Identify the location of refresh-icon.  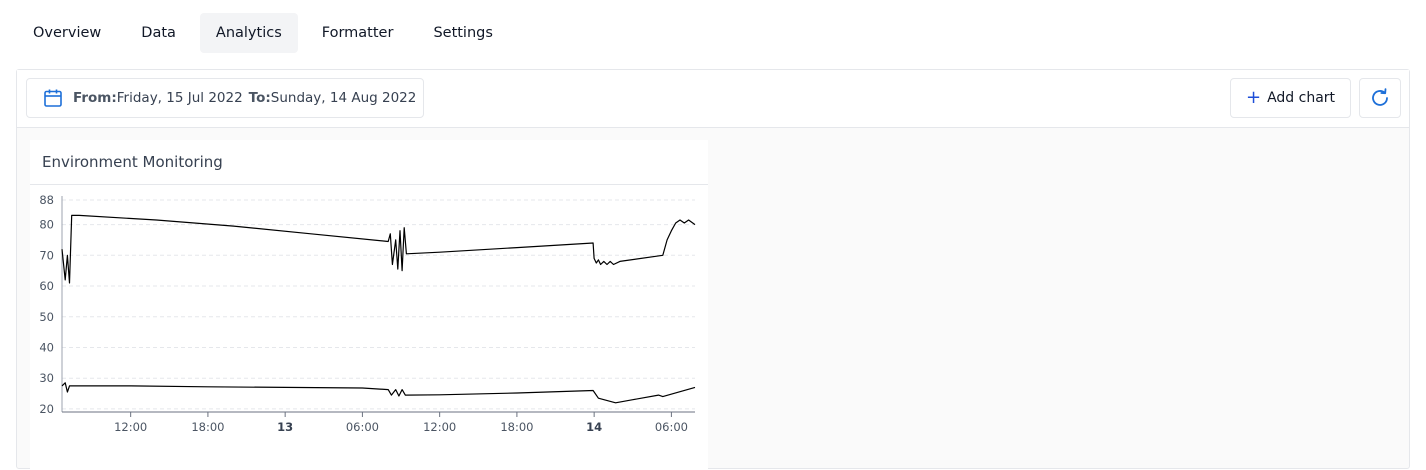
(1380, 97).